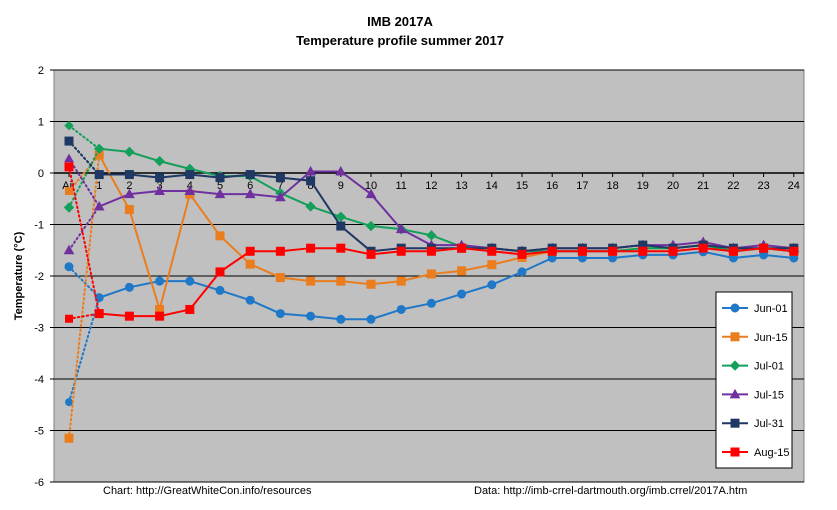 The width and height of the screenshot is (837, 510). I want to click on y-axis: 2 1 0 -1 -2 -3 -4 -5 -6, so click(44, 277).